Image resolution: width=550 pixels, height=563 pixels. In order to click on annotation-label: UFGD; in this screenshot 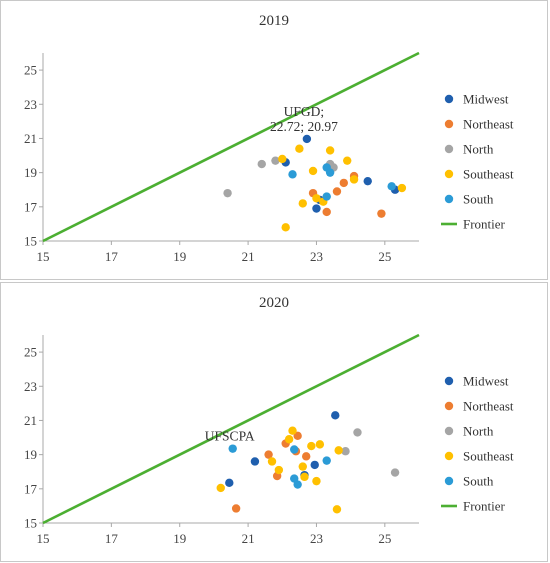, I will do `click(304, 111)`.